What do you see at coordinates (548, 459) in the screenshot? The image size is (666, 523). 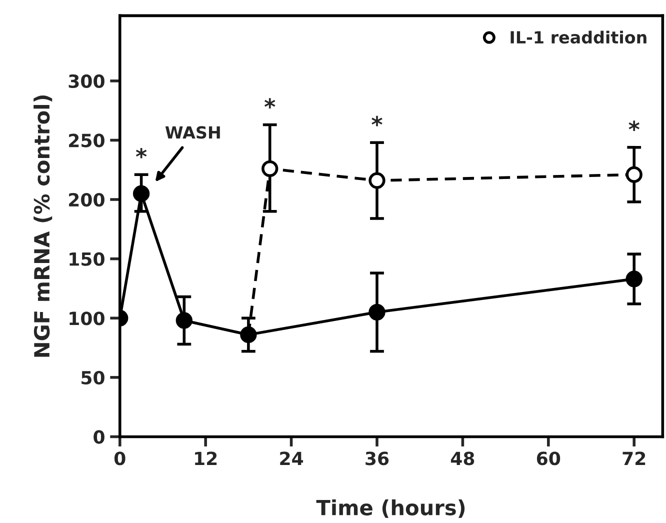 I see `x-tick-label: 60` at bounding box center [548, 459].